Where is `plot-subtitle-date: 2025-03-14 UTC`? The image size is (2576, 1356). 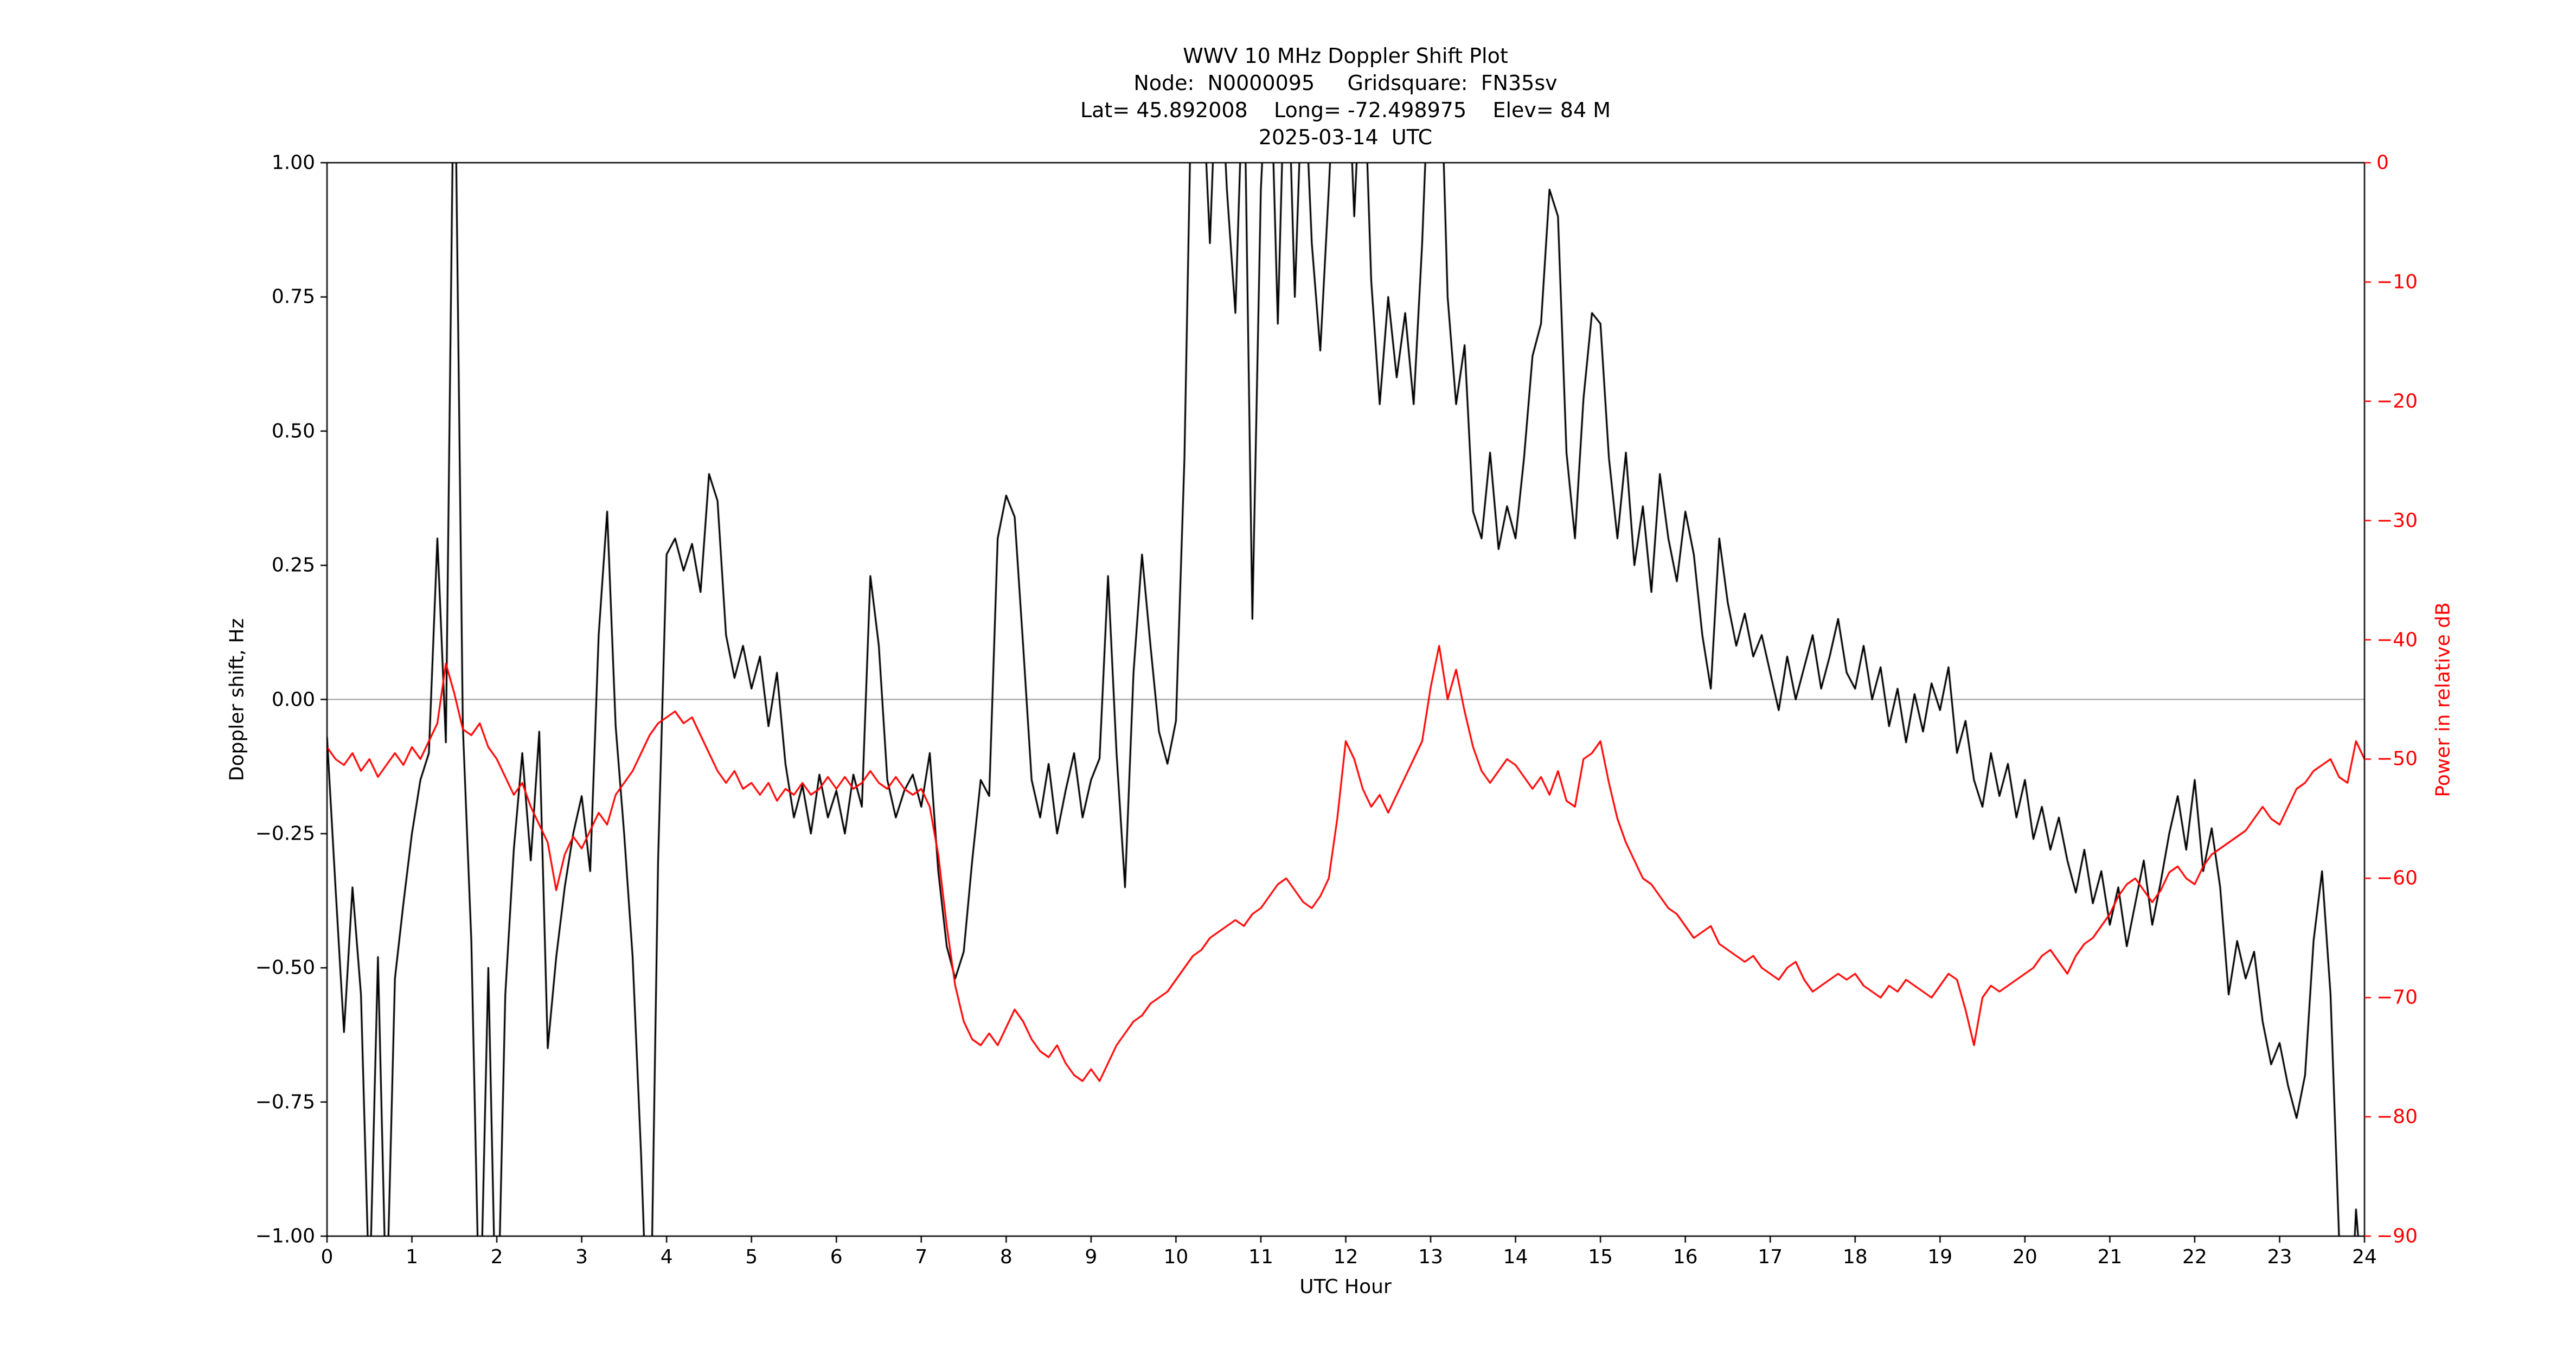
plot-subtitle-date: 2025-03-14 UTC is located at coordinates (1345, 137).